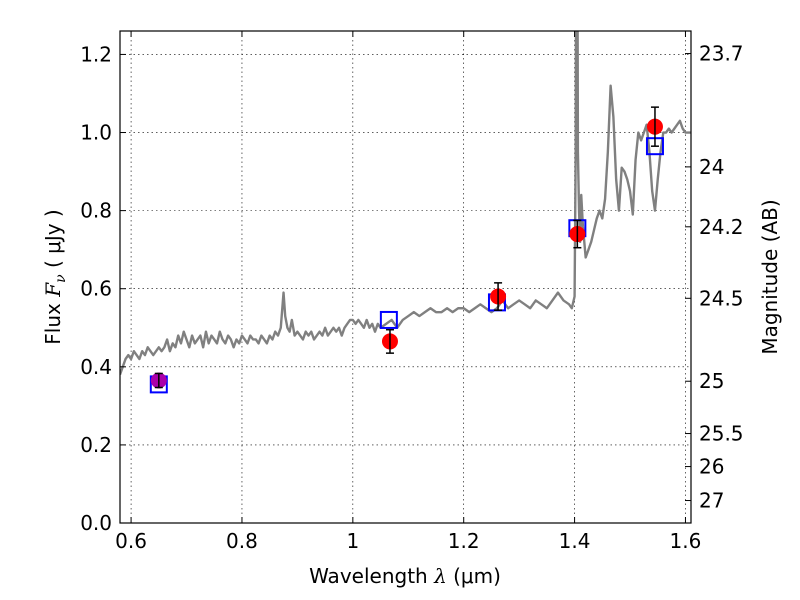 The image size is (800, 600). What do you see at coordinates (721, 54) in the screenshot?
I see `mag-tick-label: 23.7` at bounding box center [721, 54].